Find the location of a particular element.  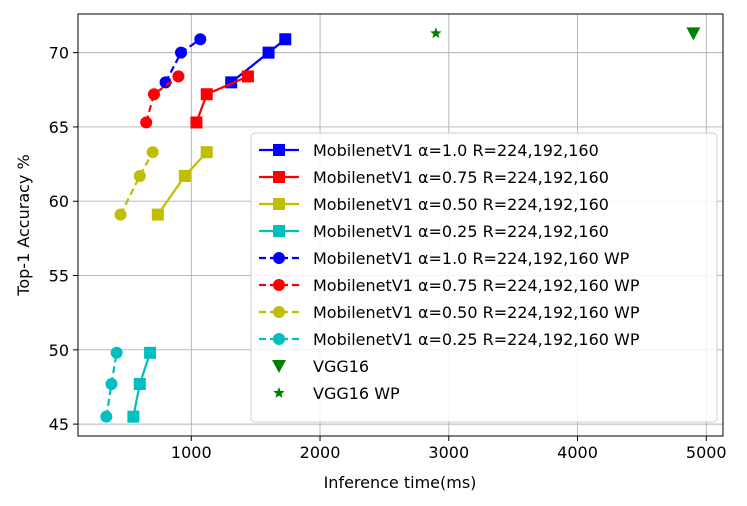

legend-label: MobilenetV1 α=0.75 R=224,192,160 WP is located at coordinates (476, 285).